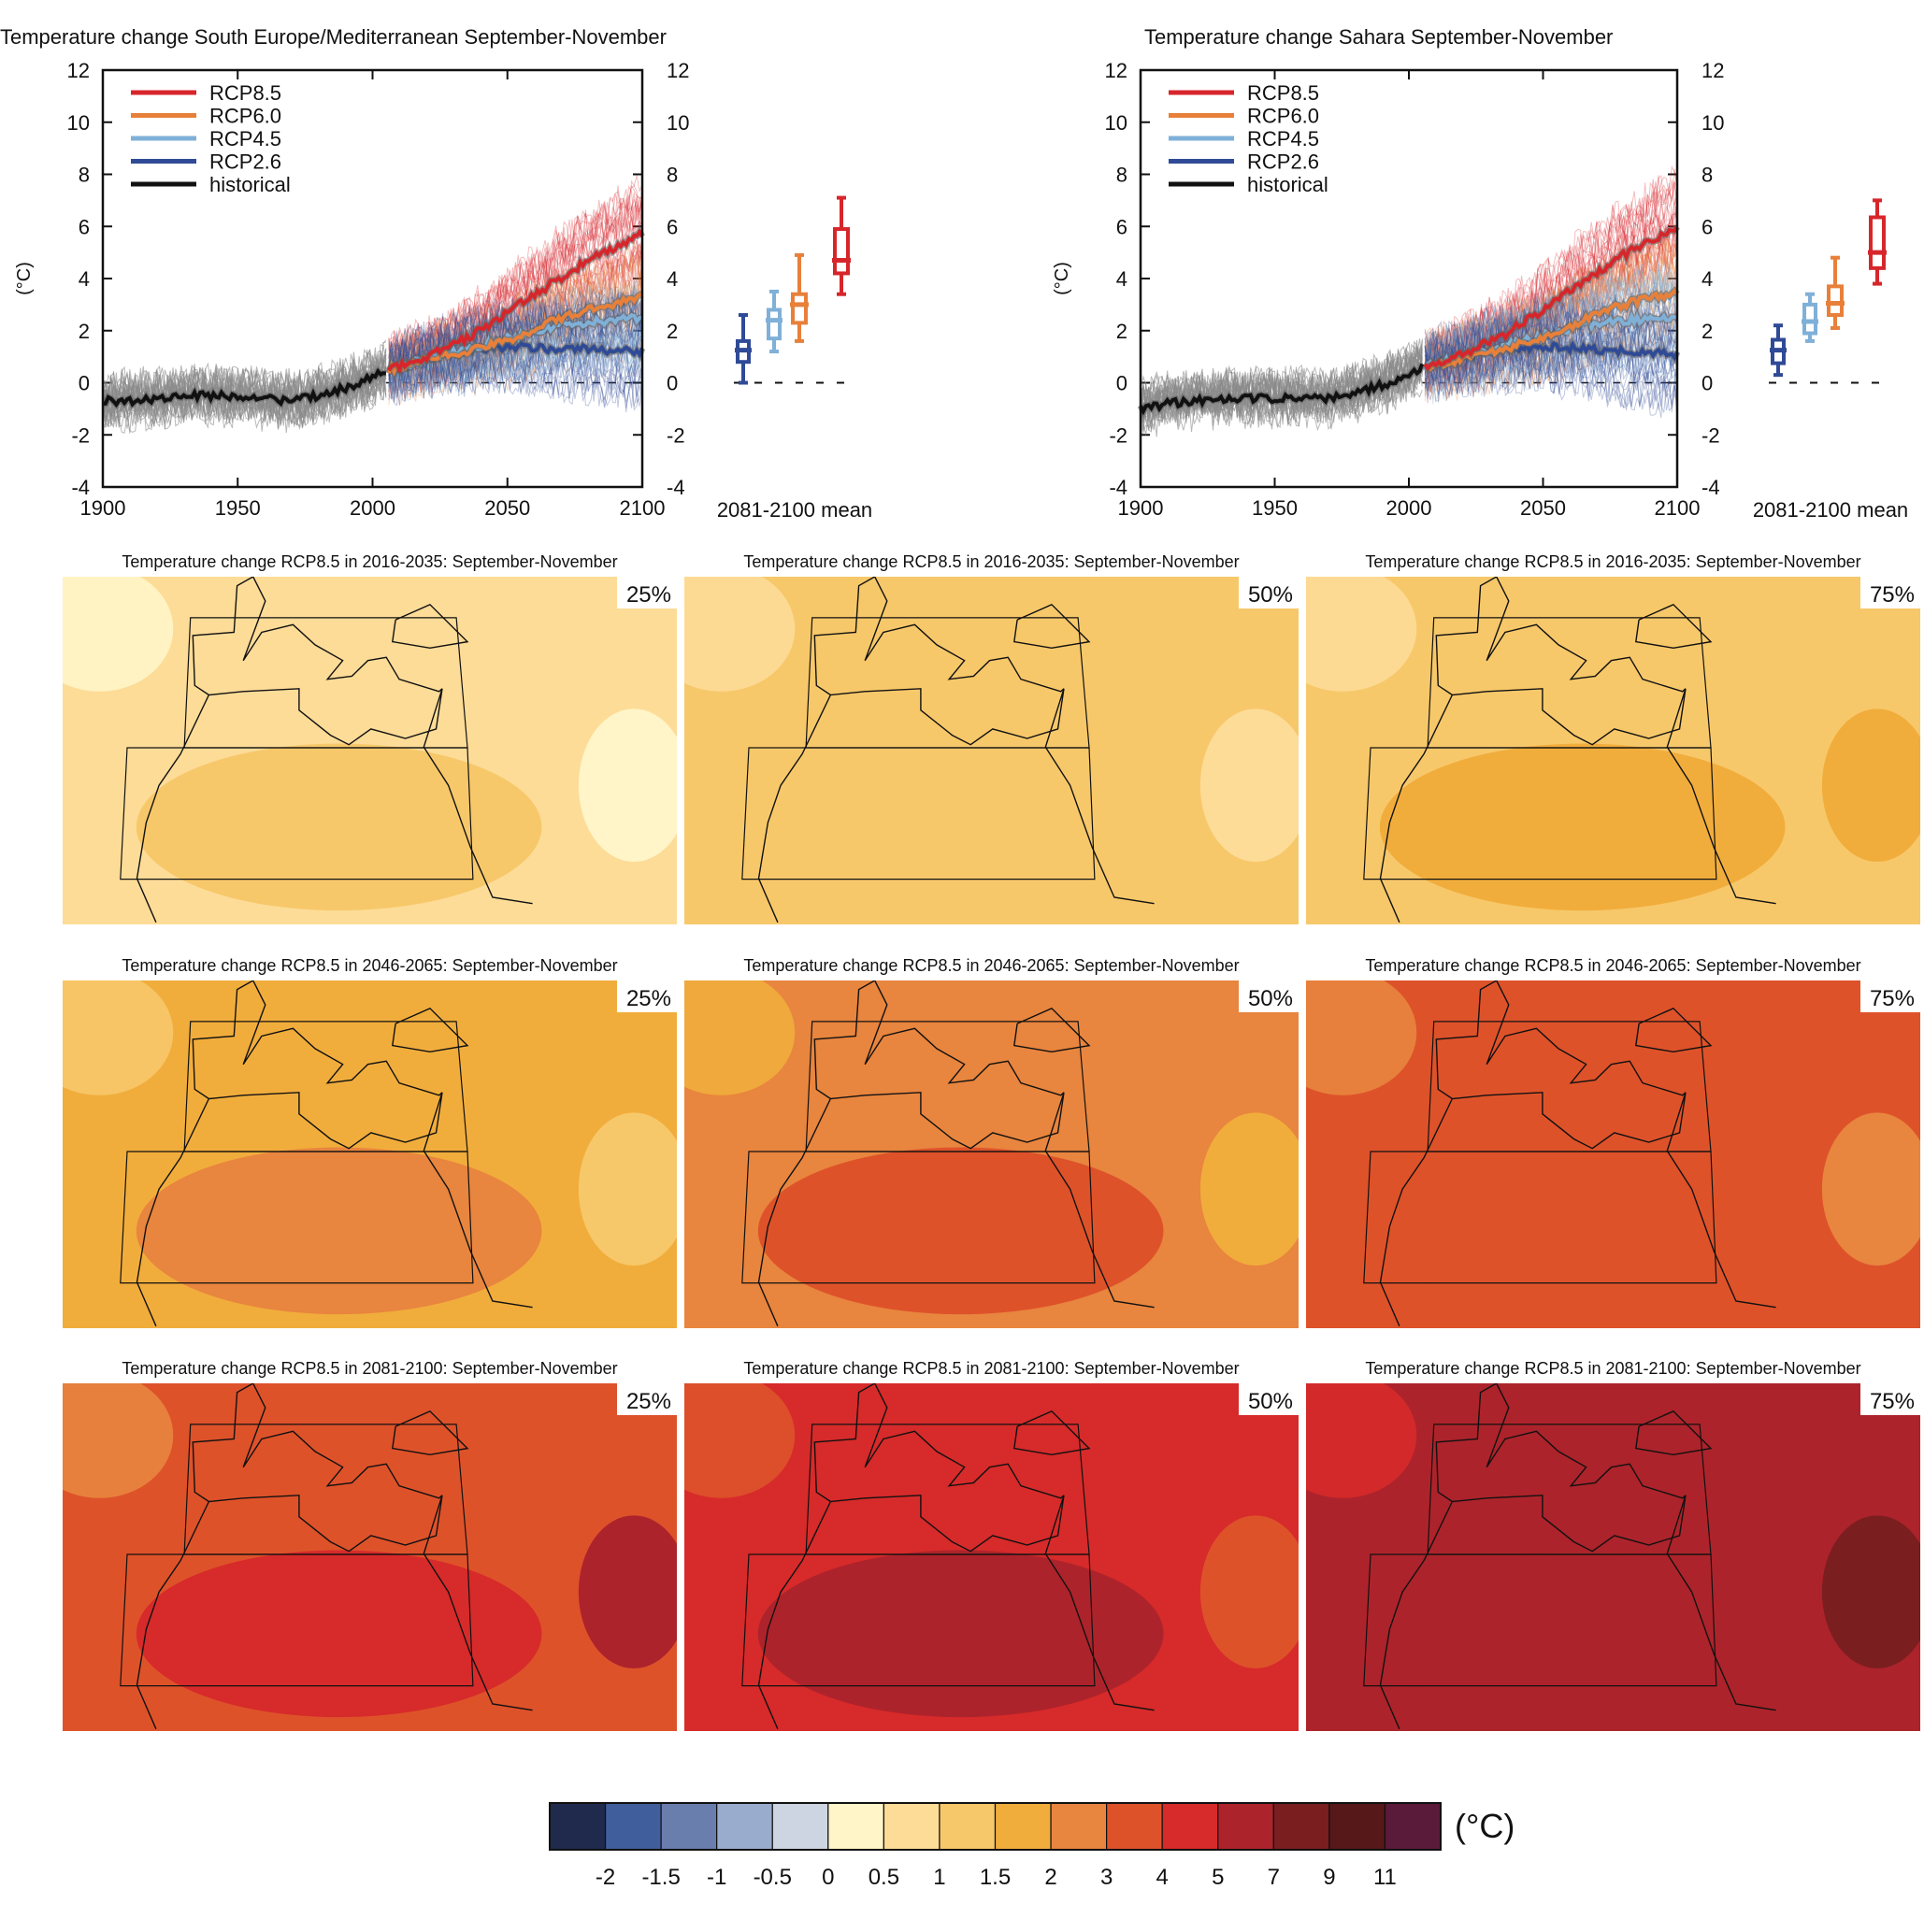 This screenshot has height=1932, width=1924. Describe the element at coordinates (1707, 226) in the screenshot. I see `y-tick-label-right: 6` at that location.